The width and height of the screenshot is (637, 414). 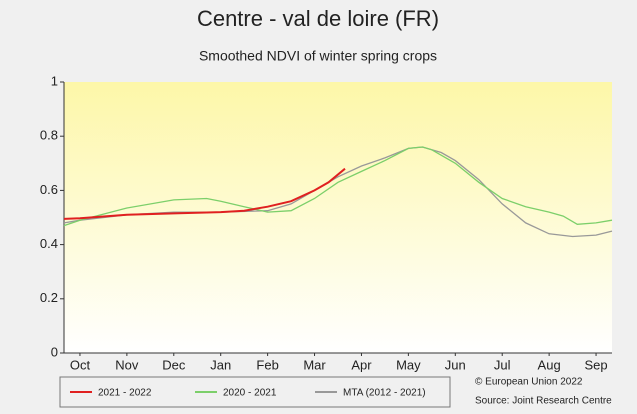 What do you see at coordinates (80, 364) in the screenshot?
I see `x-tick-label: Oct` at bounding box center [80, 364].